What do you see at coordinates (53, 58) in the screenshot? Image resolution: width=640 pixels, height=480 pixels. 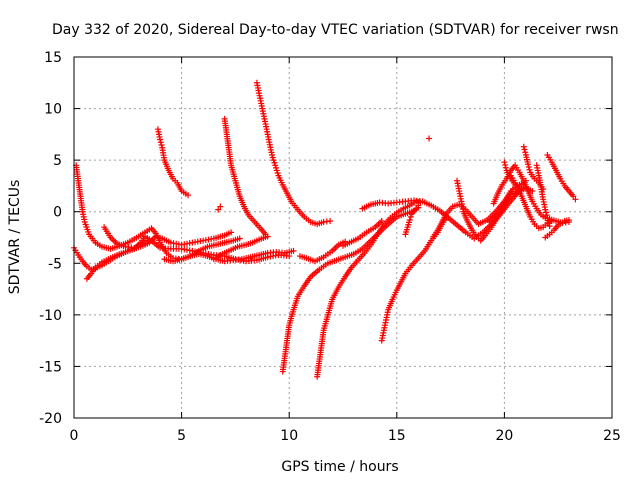 I see `y-tick-label: 15` at bounding box center [53, 58].